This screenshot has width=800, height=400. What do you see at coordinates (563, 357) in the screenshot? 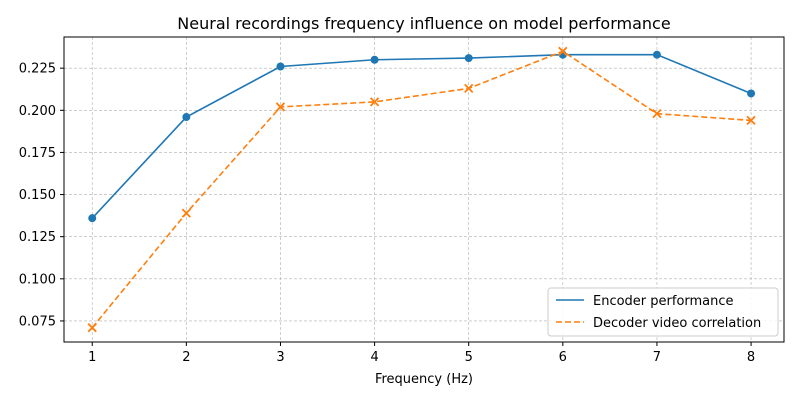
I see `x-tick-label: 6` at bounding box center [563, 357].